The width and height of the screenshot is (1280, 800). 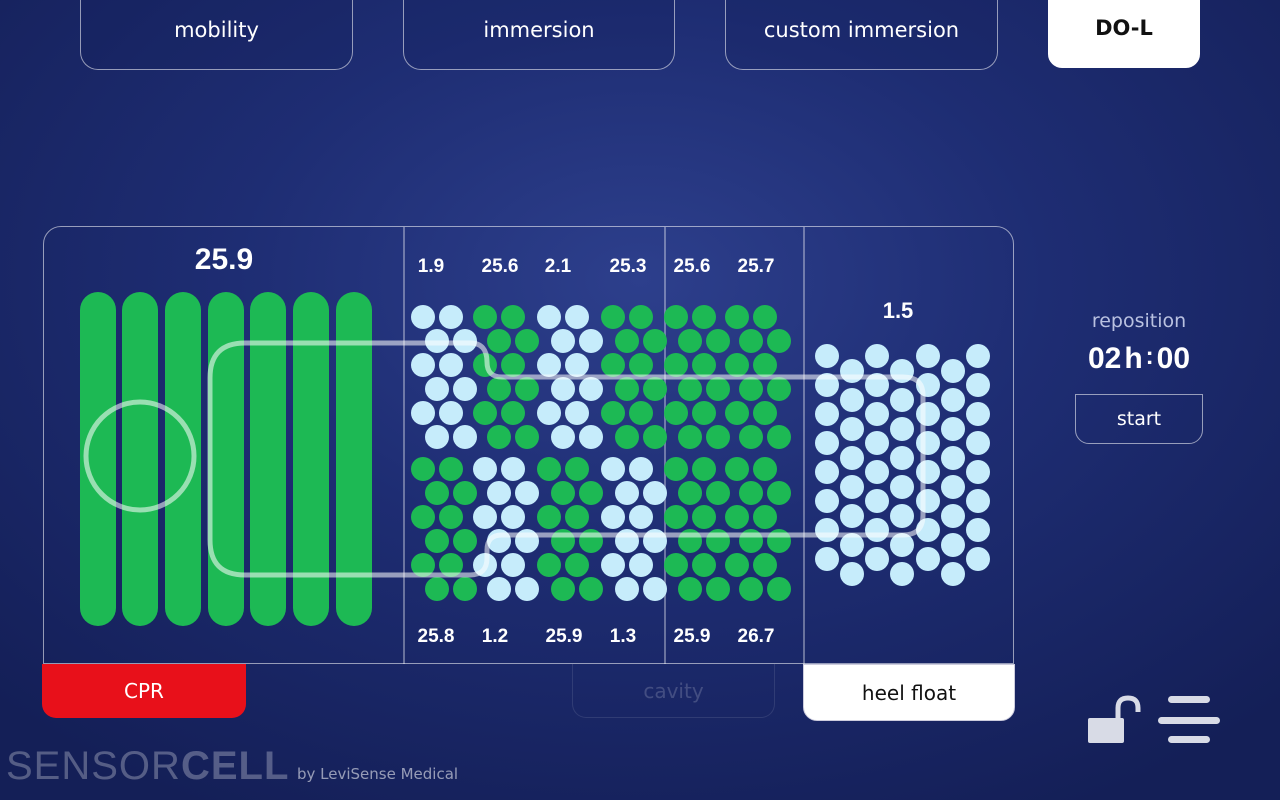 I want to click on tab-do-l-label: DO-L, so click(x=1124, y=28).